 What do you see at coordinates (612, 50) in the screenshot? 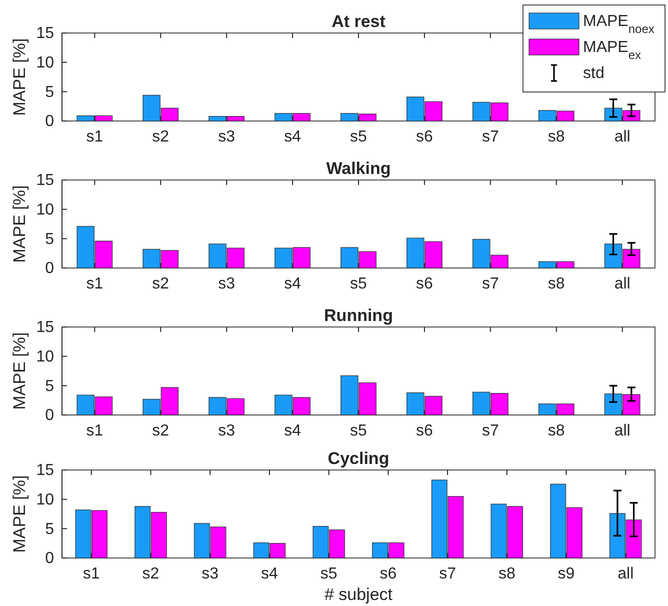
I see `legend-label: MAPE$_{ex}$` at bounding box center [612, 50].